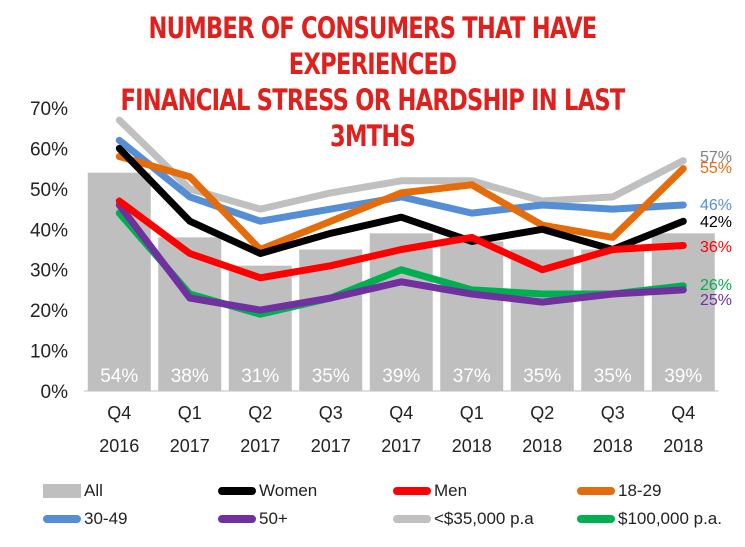 The width and height of the screenshot is (745, 547). I want to click on legend-label-women: Women, so click(288, 490).